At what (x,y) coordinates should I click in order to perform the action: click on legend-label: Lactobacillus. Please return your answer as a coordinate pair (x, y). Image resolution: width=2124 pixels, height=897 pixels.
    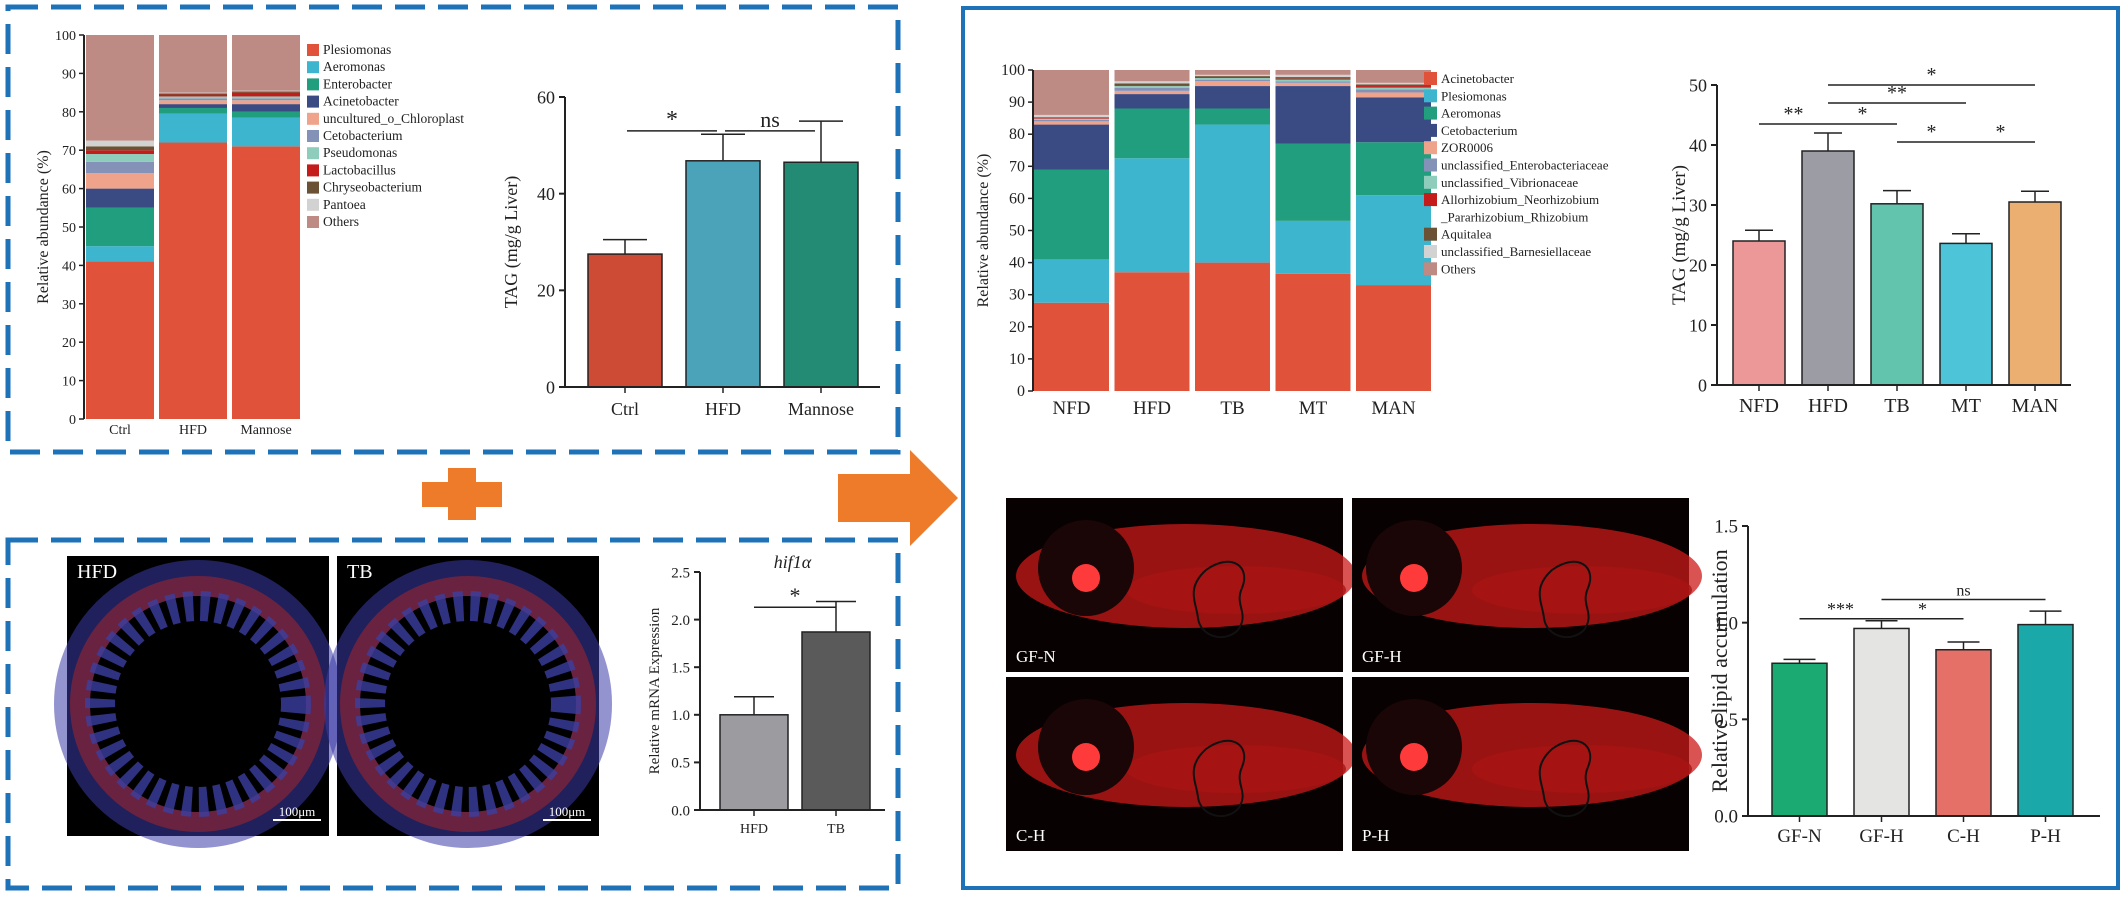
    Looking at the image, I should click on (359, 169).